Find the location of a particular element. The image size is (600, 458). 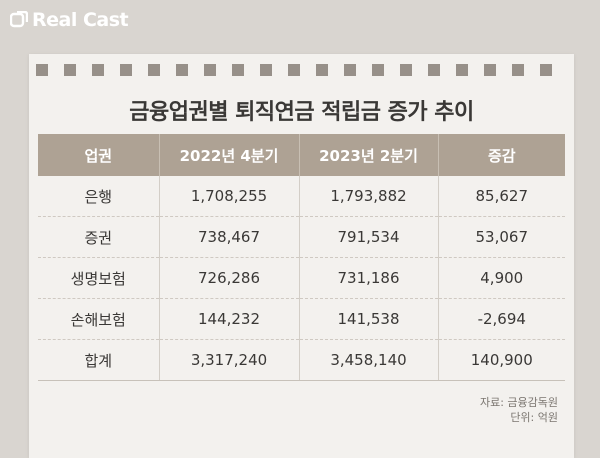

table-row: 증권 738,467 791,534 53,067 is located at coordinates (301, 237).